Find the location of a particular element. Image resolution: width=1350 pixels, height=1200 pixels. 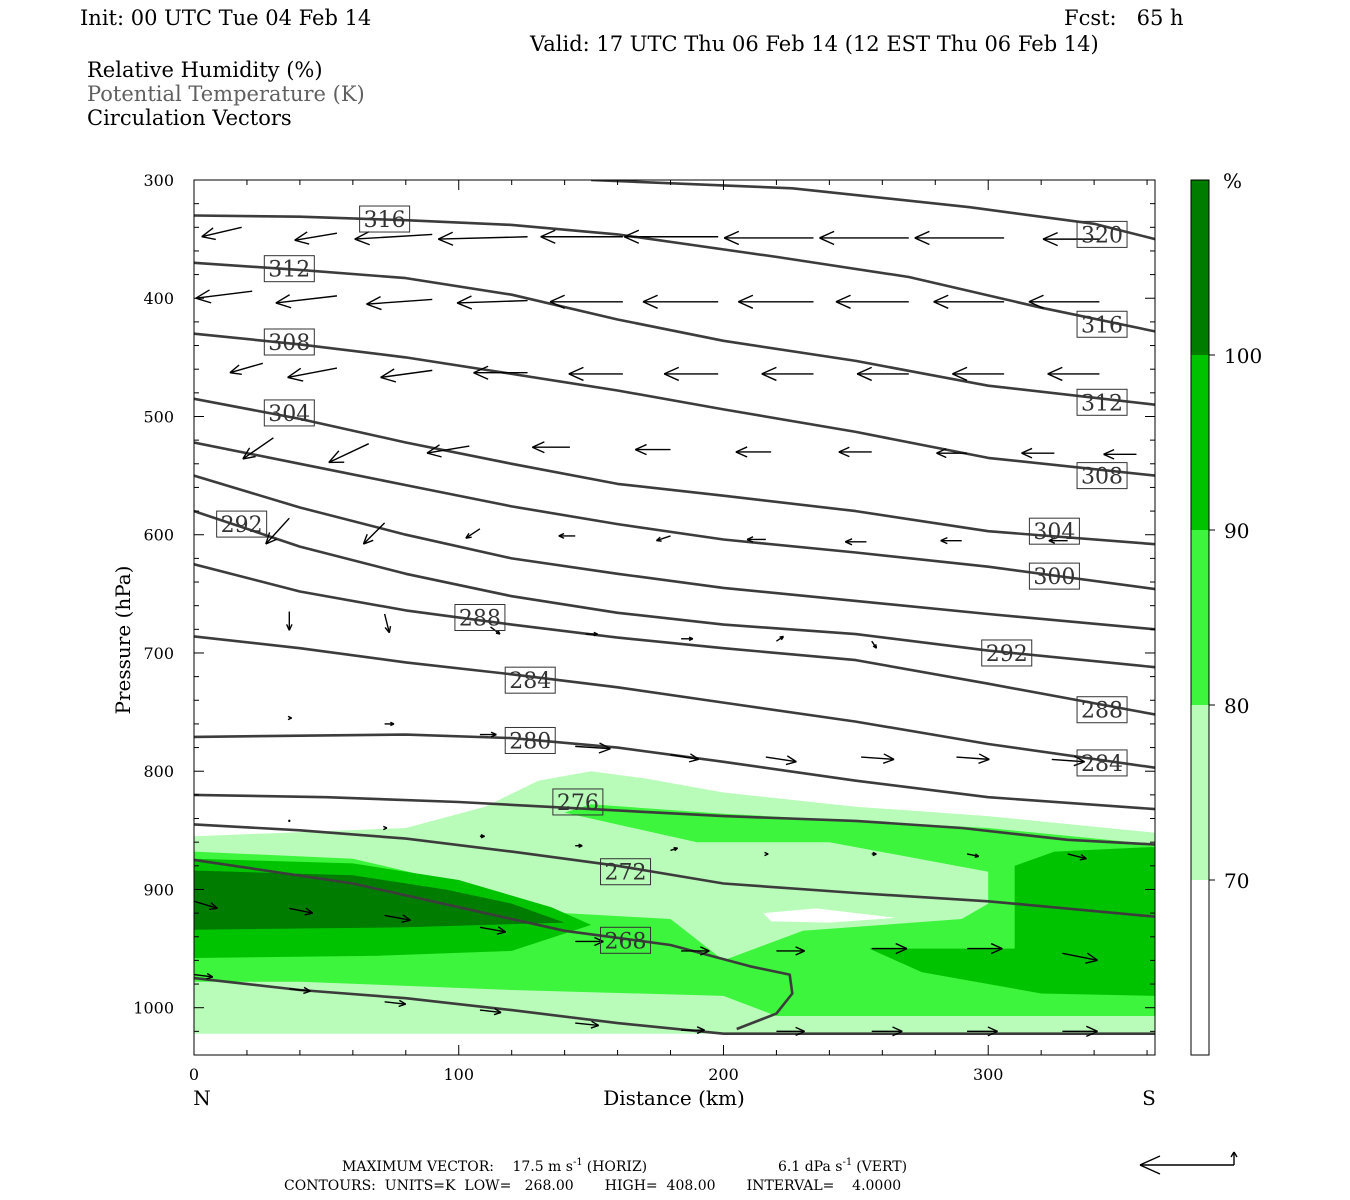

isentrope-label-4: 312 is located at coordinates (1102, 402).